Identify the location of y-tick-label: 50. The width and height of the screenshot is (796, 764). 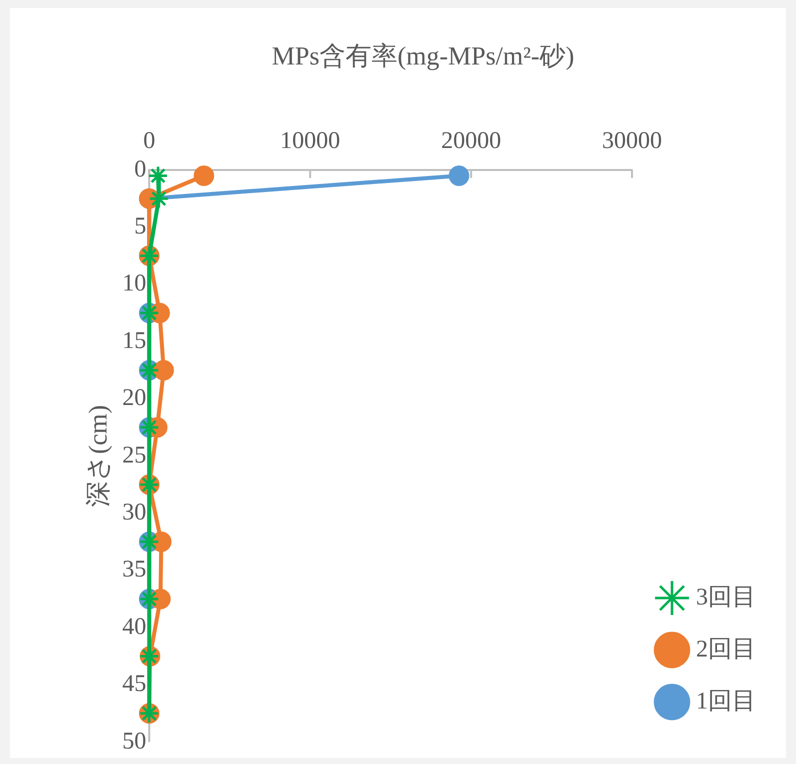
(134, 741).